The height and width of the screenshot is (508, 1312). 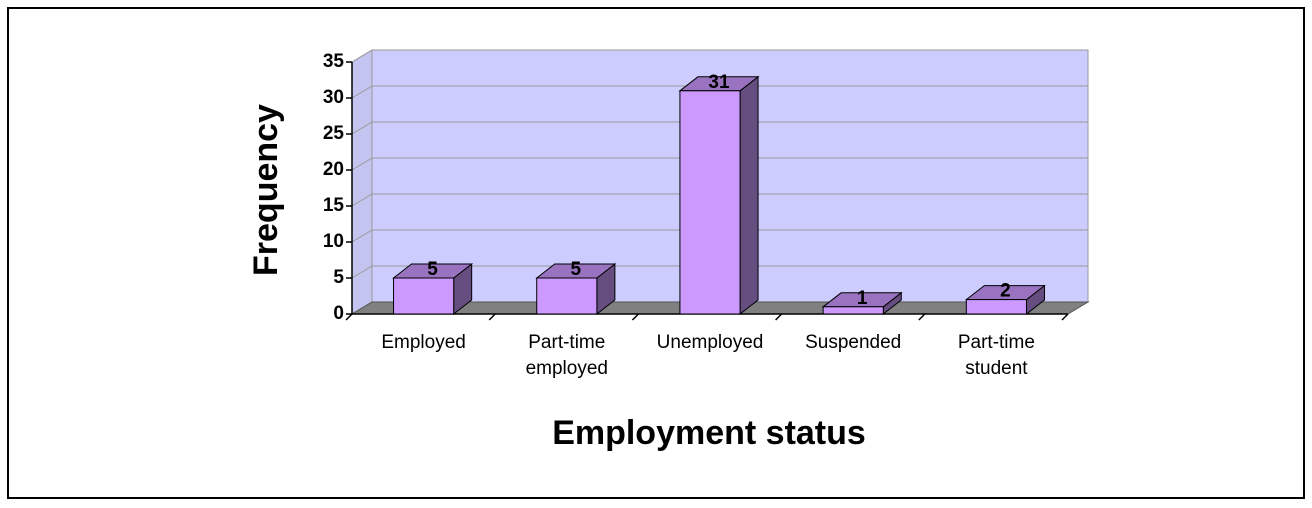 What do you see at coordinates (334, 133) in the screenshot?
I see `y-tick-label: 25` at bounding box center [334, 133].